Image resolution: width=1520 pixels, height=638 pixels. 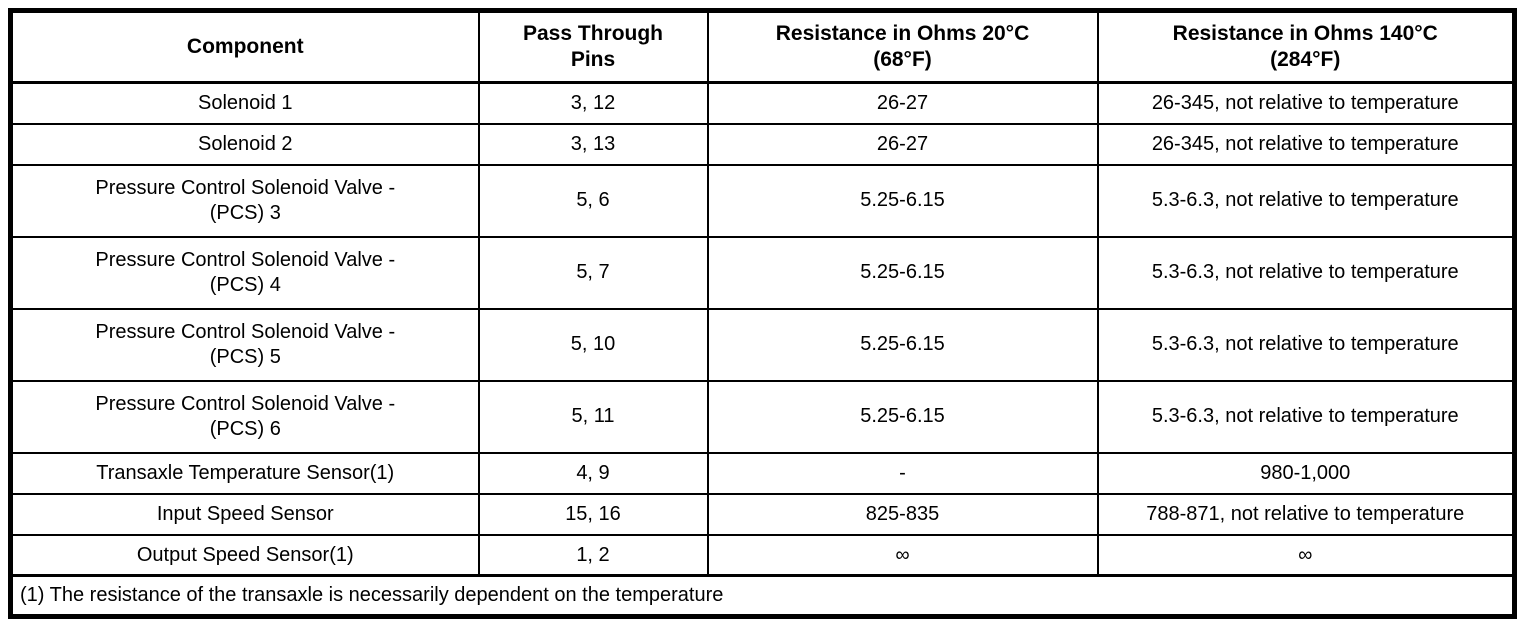 What do you see at coordinates (593, 473) in the screenshot?
I see `pins-cell: 4, 9` at bounding box center [593, 473].